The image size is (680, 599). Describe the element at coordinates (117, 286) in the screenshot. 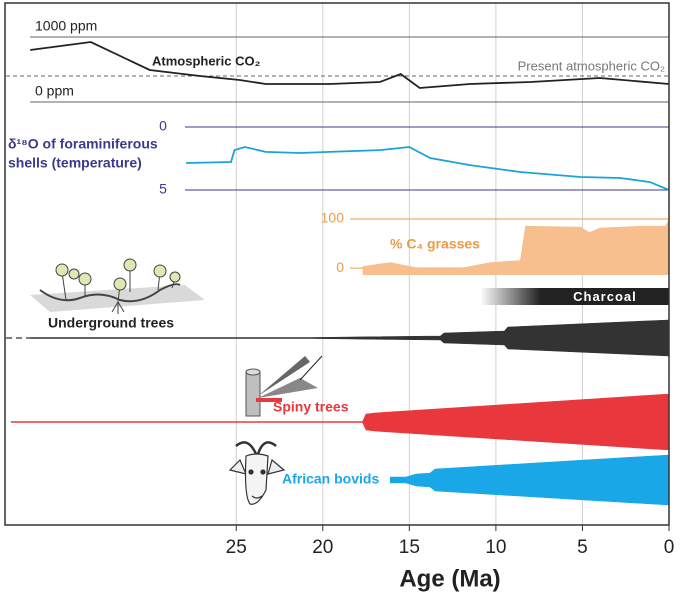

I see `underground-trees-icon` at that location.